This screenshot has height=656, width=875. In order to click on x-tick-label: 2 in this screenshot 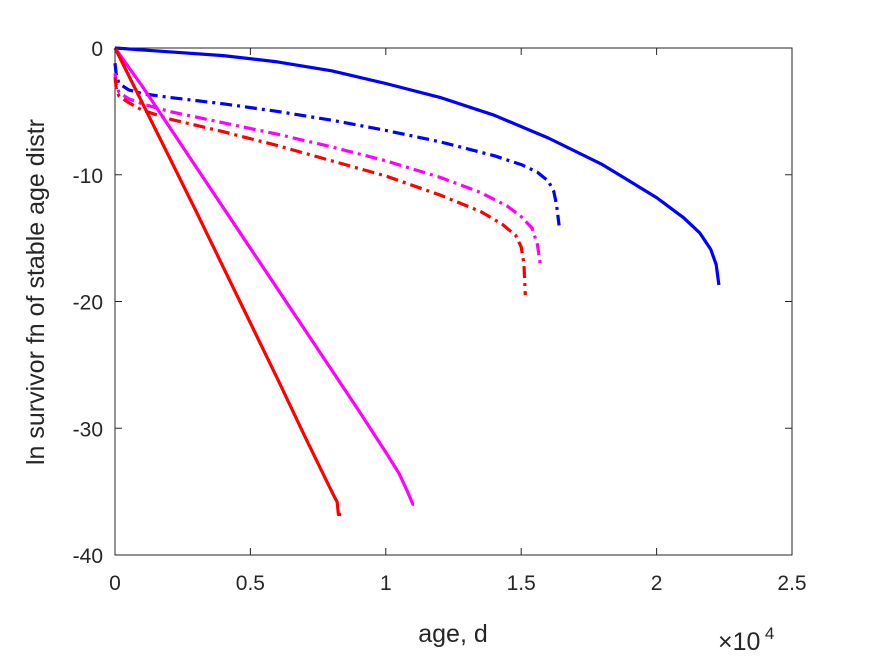, I will do `click(657, 583)`.